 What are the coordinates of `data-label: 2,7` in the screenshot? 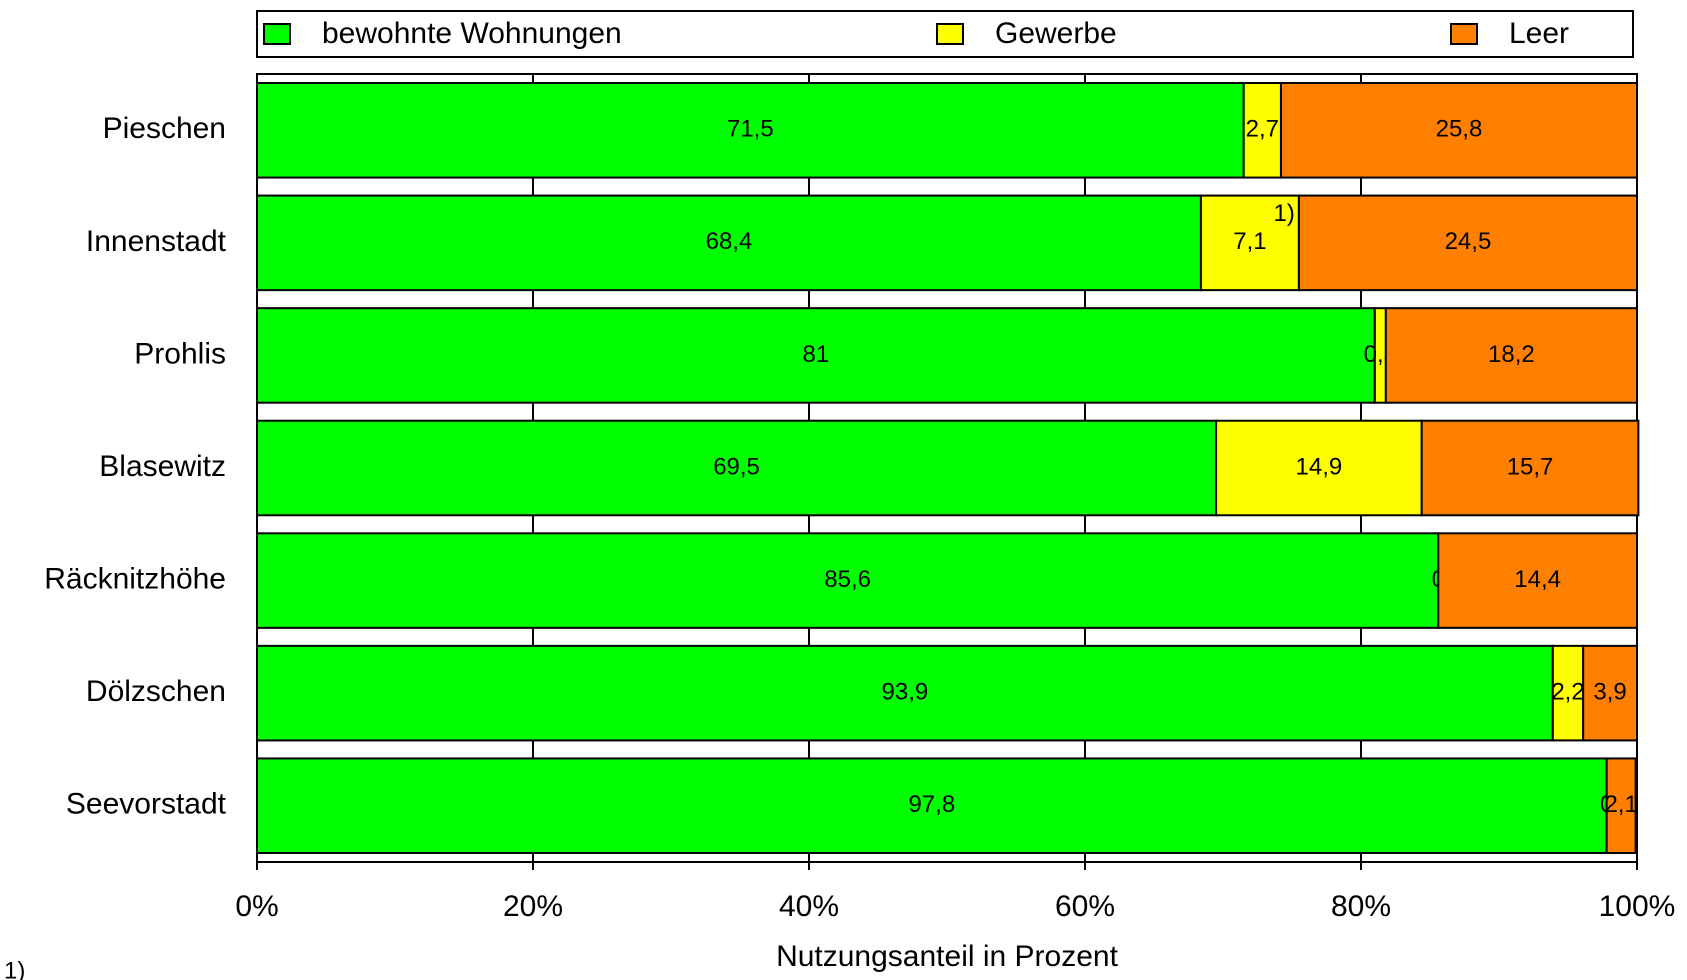 It's located at (1262, 129).